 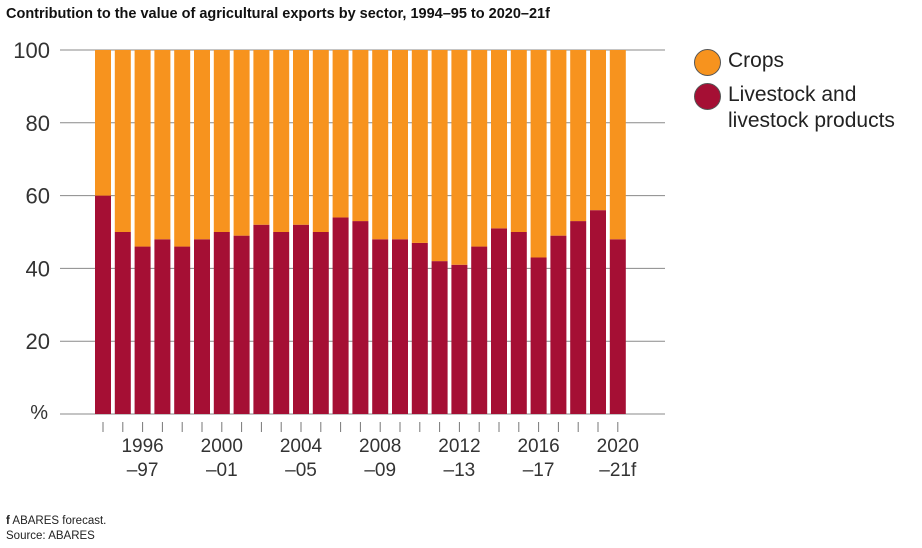 I want to click on forecast-text: ABARES forecast., so click(x=59, y=521).